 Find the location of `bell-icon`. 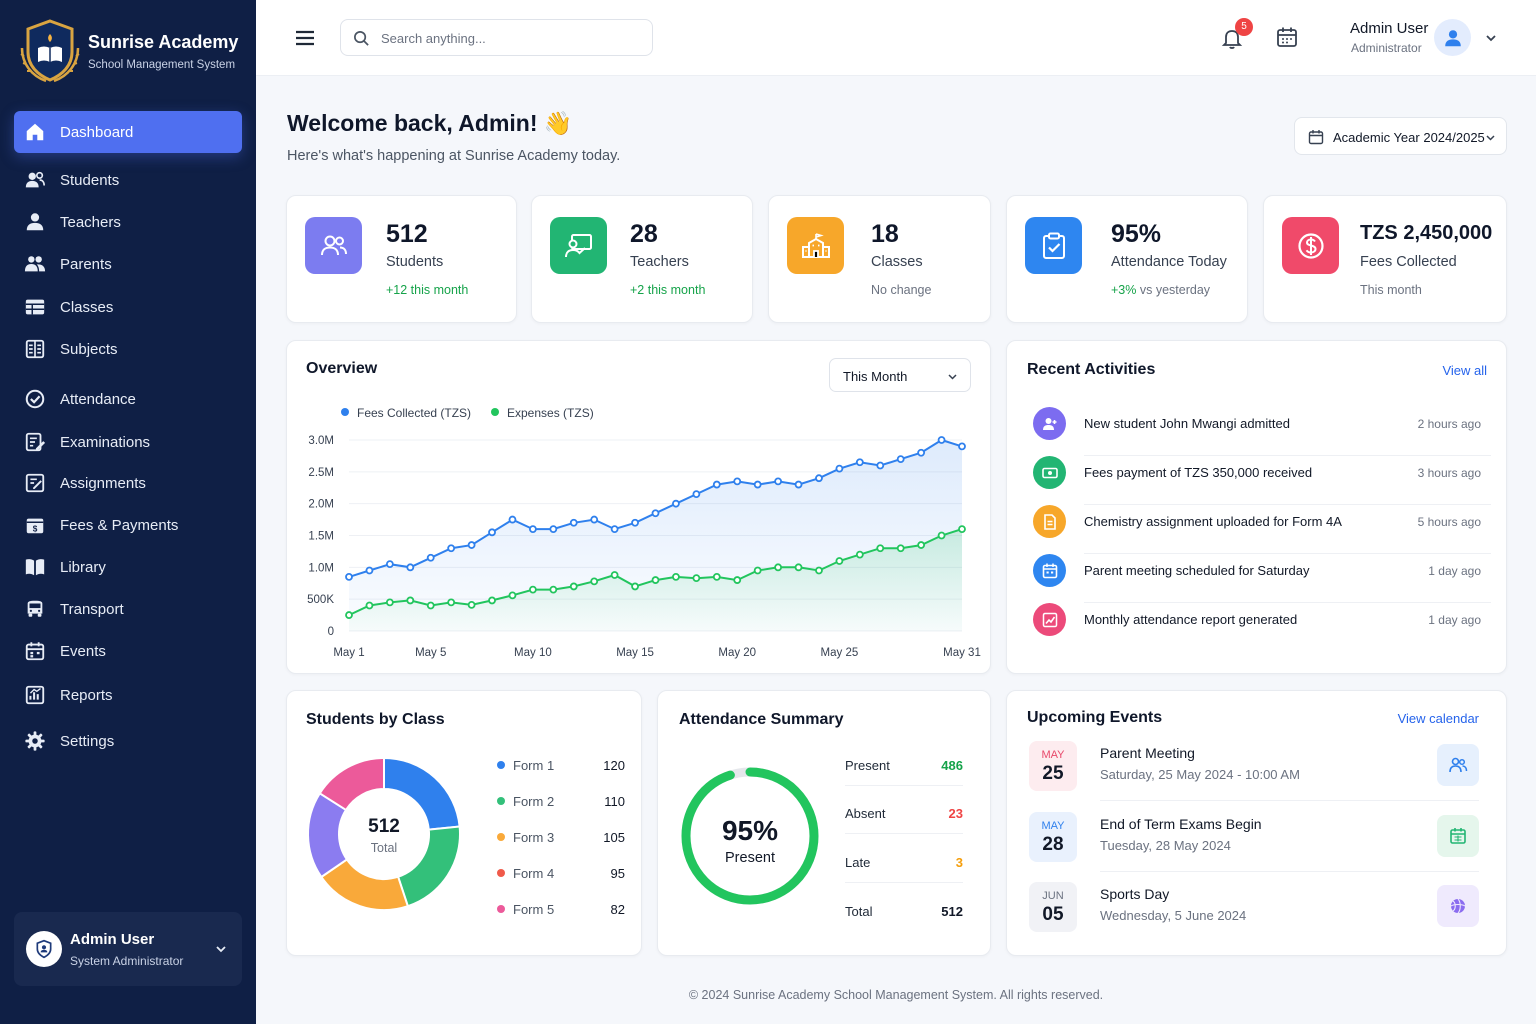

bell-icon is located at coordinates (1232, 38).